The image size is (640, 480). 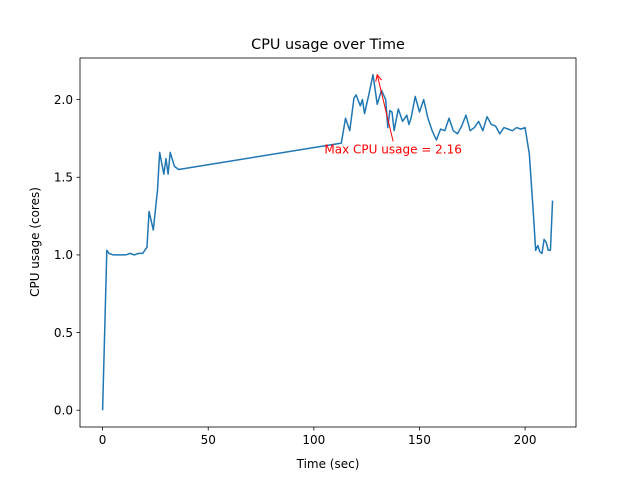 What do you see at coordinates (63, 255) in the screenshot?
I see `y-tick-label: 1.0` at bounding box center [63, 255].